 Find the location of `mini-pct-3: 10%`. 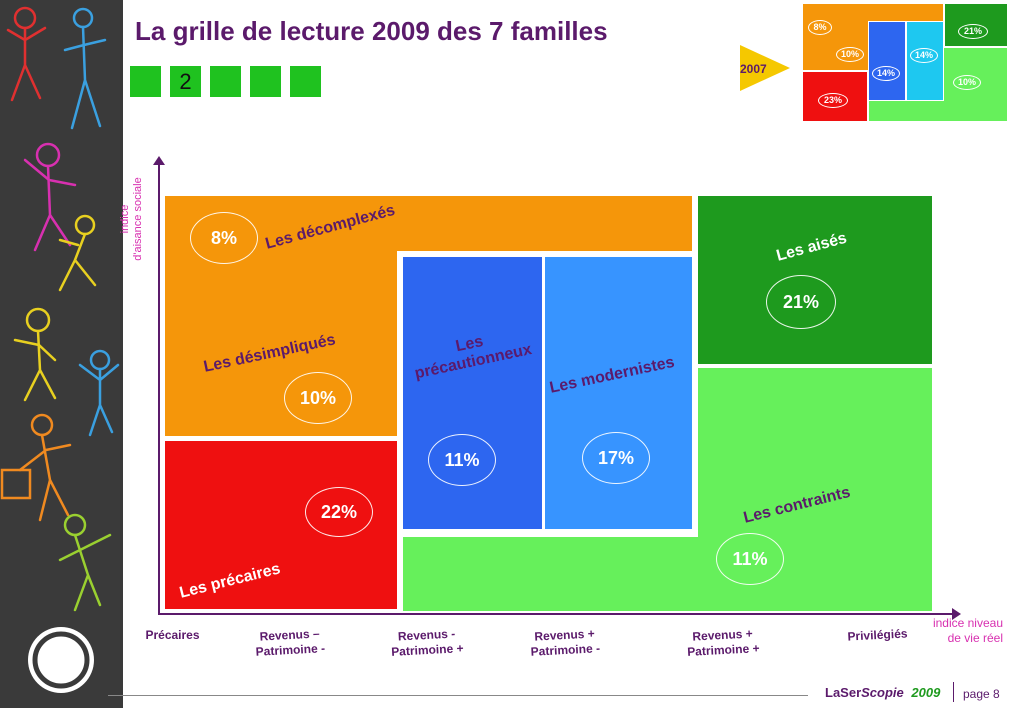

mini-pct-3: 10% is located at coordinates (850, 54).